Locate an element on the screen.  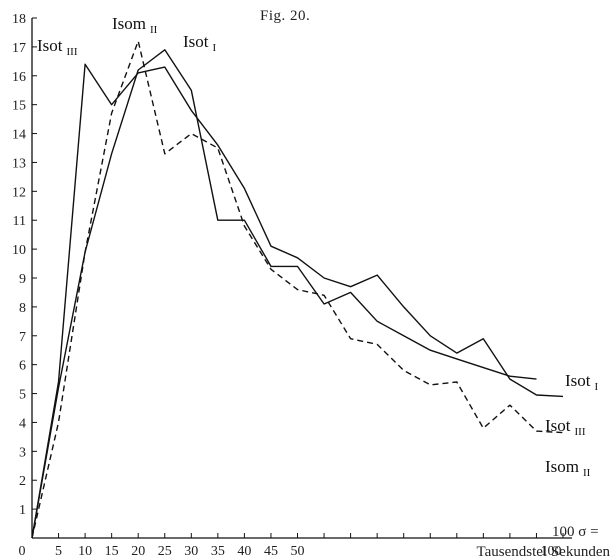
y-tick-label: 3 is located at coordinates (22, 452).